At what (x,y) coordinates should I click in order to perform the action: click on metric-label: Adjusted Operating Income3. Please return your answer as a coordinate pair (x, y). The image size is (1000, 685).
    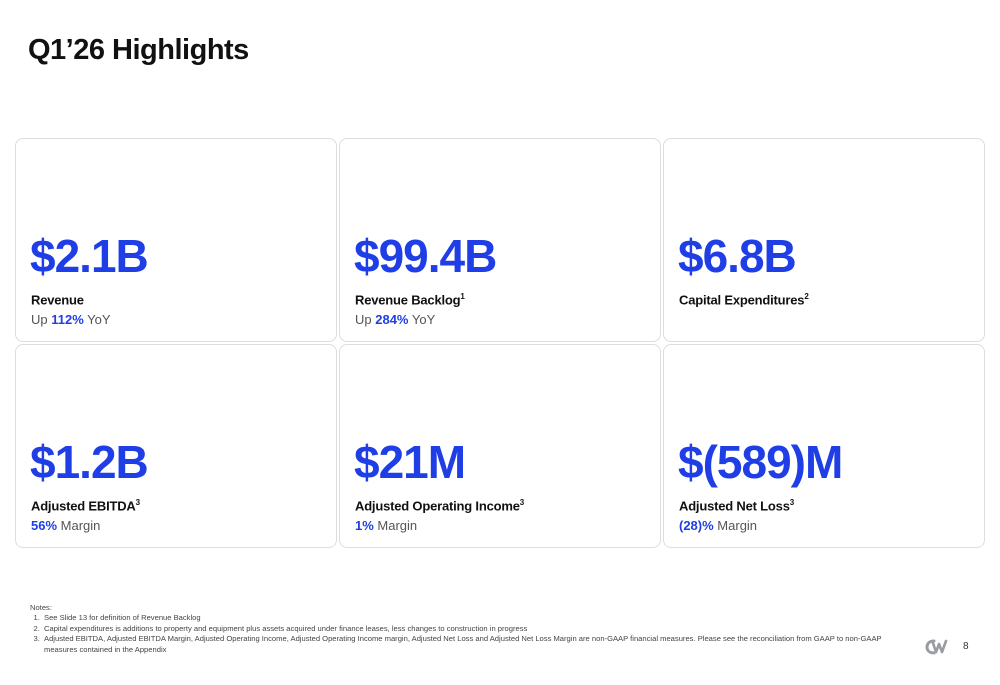
    Looking at the image, I should click on (439, 506).